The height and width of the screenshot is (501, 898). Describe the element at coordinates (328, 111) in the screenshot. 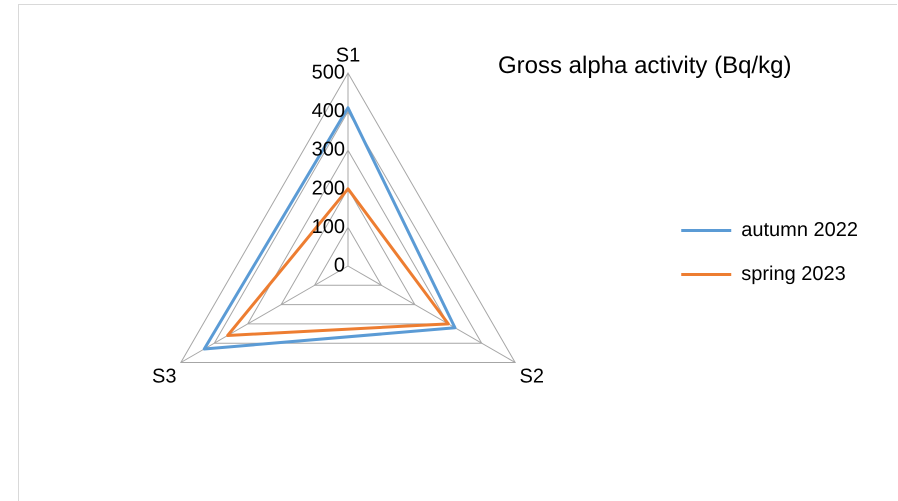

I see `y-tick-label: 400` at that location.